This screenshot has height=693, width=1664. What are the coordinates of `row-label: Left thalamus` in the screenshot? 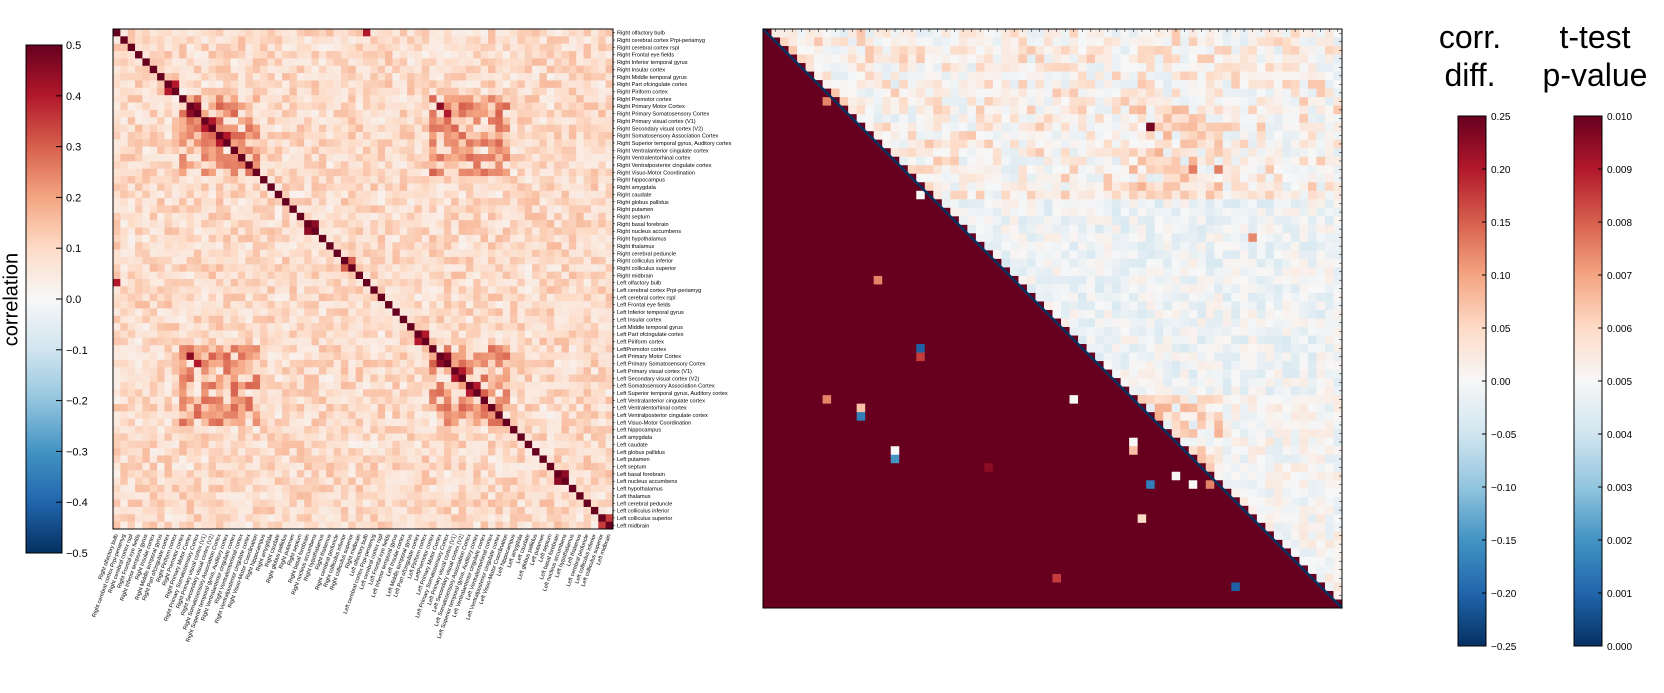 It's located at (634, 497).